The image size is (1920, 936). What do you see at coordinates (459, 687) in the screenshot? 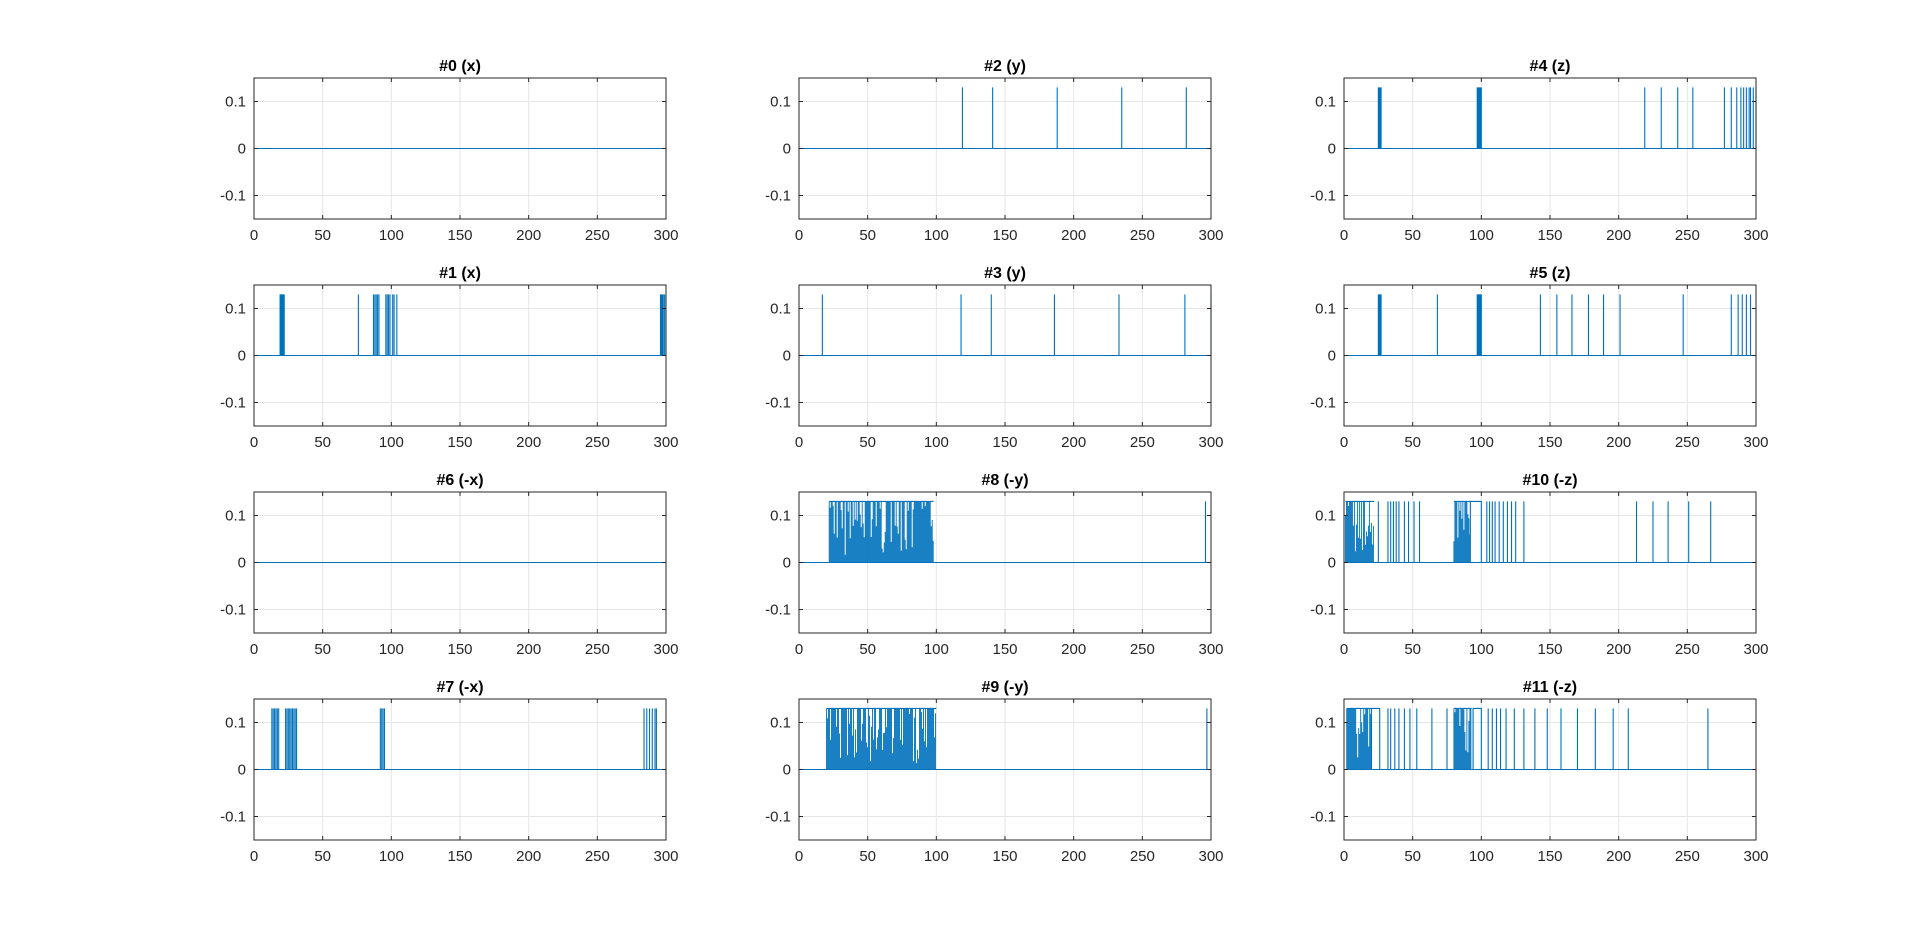
I see `subplot-title: #7 (-x)` at bounding box center [459, 687].